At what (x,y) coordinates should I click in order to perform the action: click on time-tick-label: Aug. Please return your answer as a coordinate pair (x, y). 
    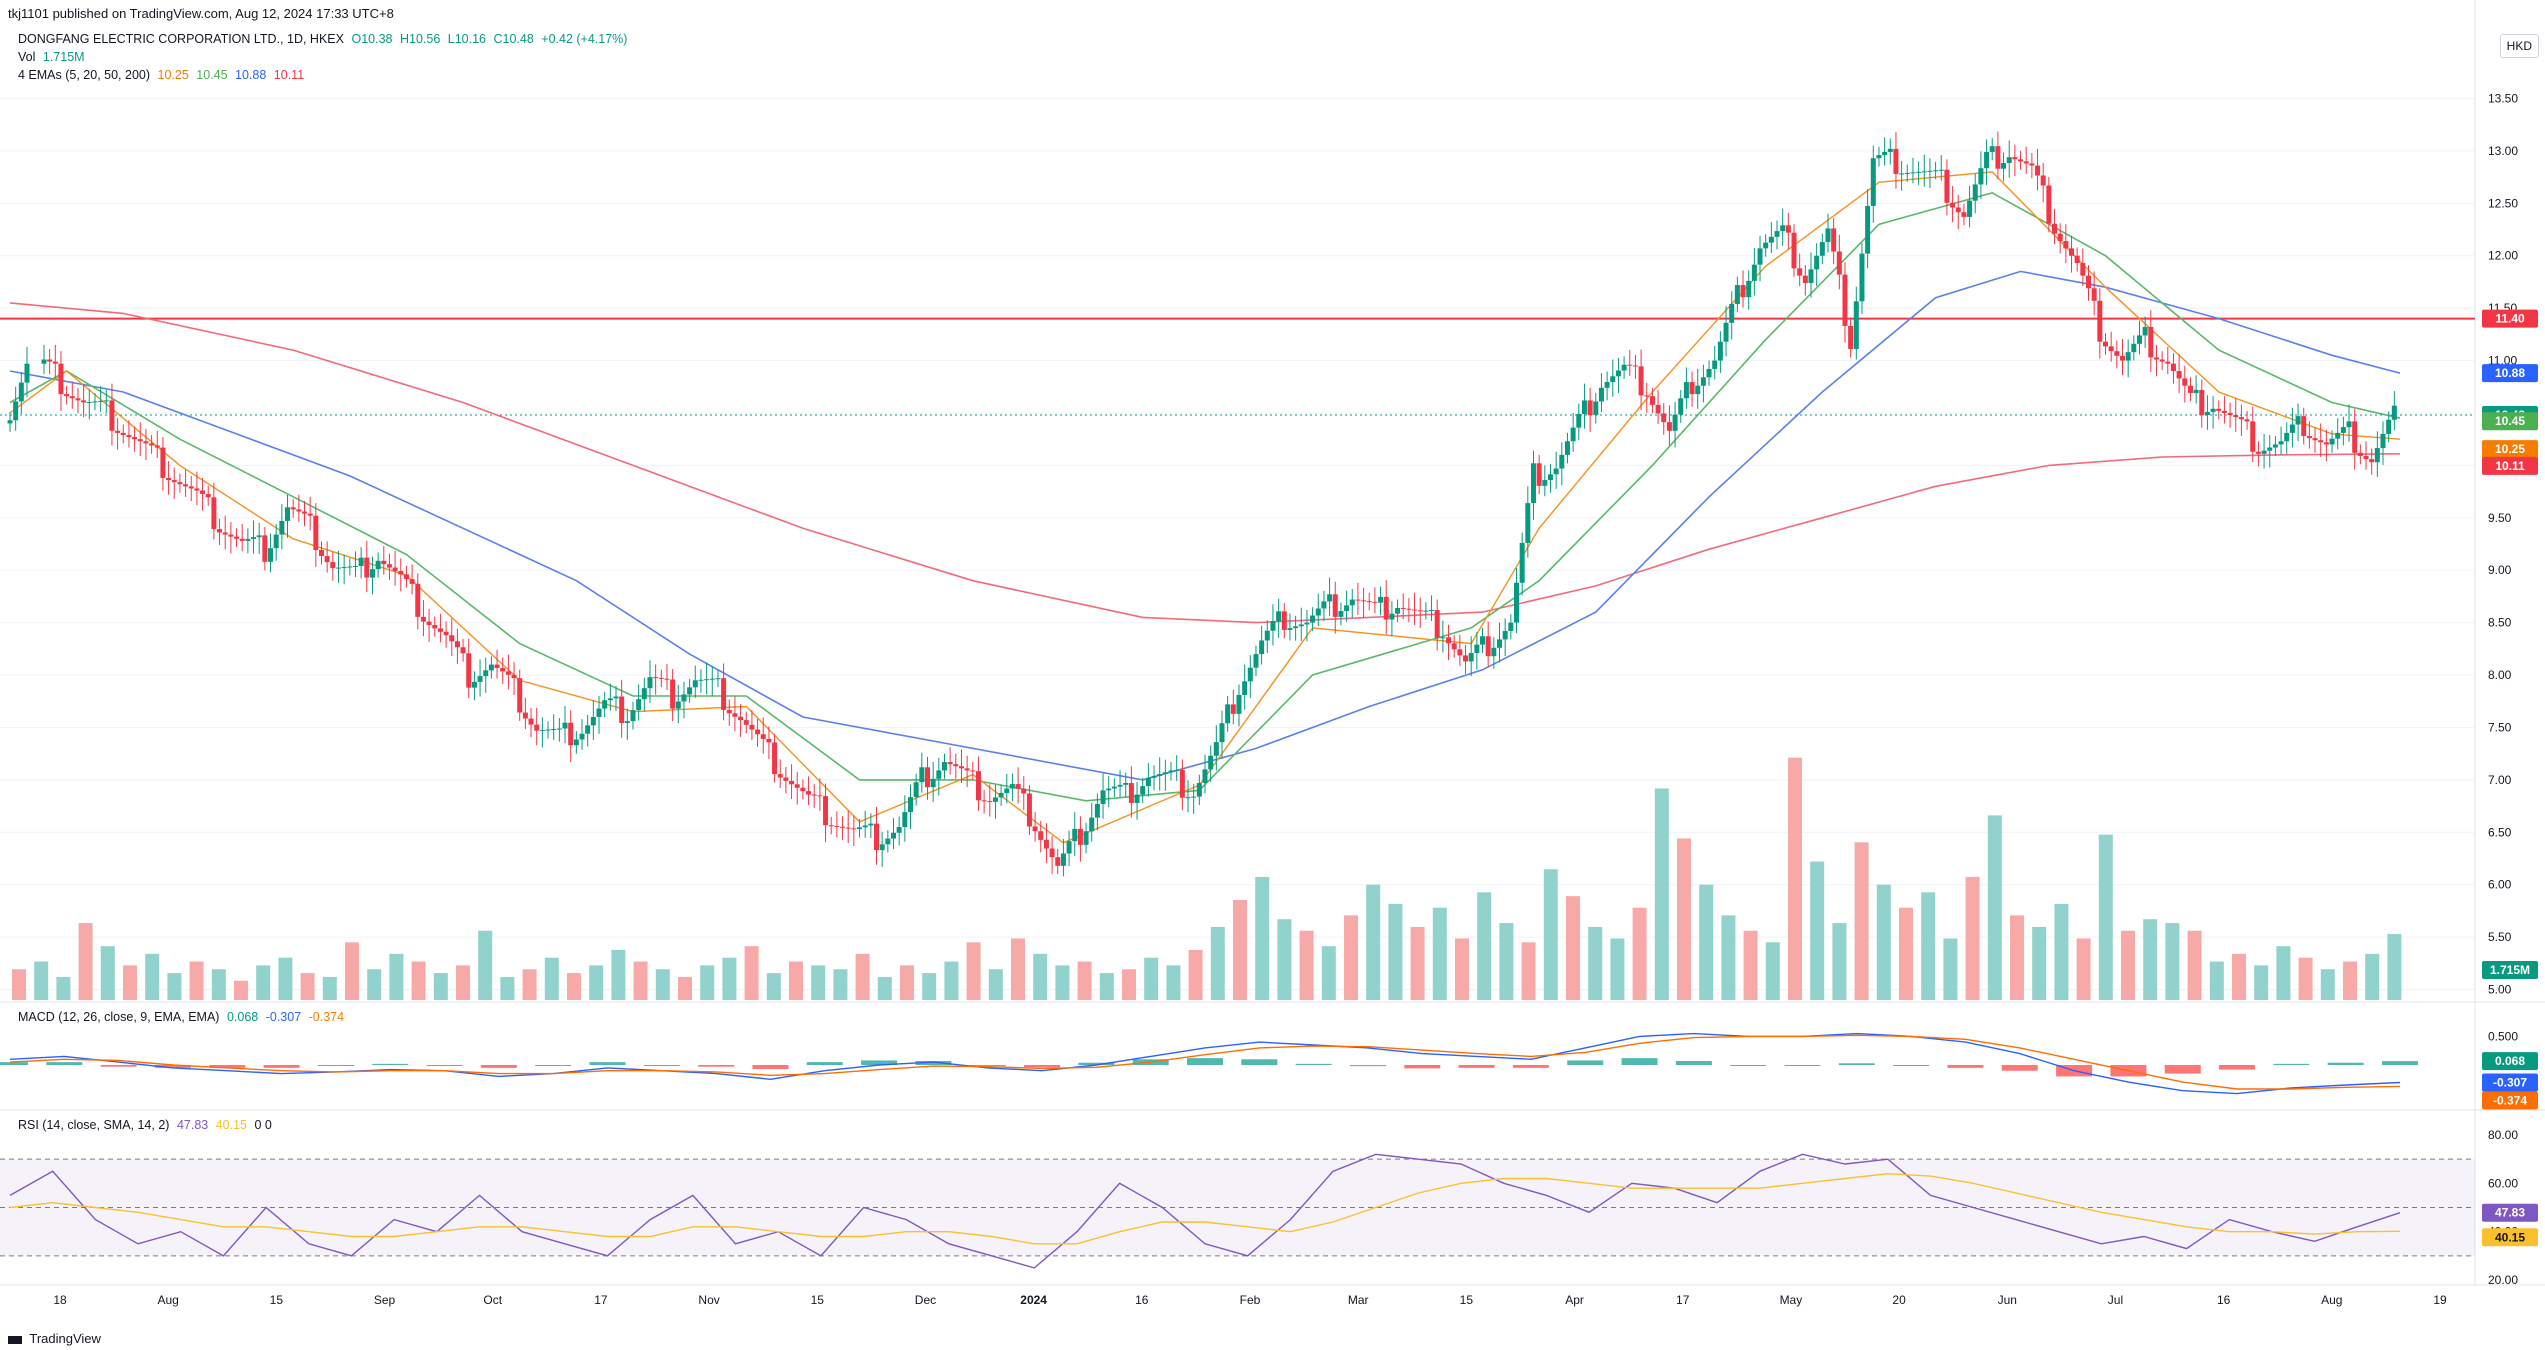
    Looking at the image, I should click on (2331, 1300).